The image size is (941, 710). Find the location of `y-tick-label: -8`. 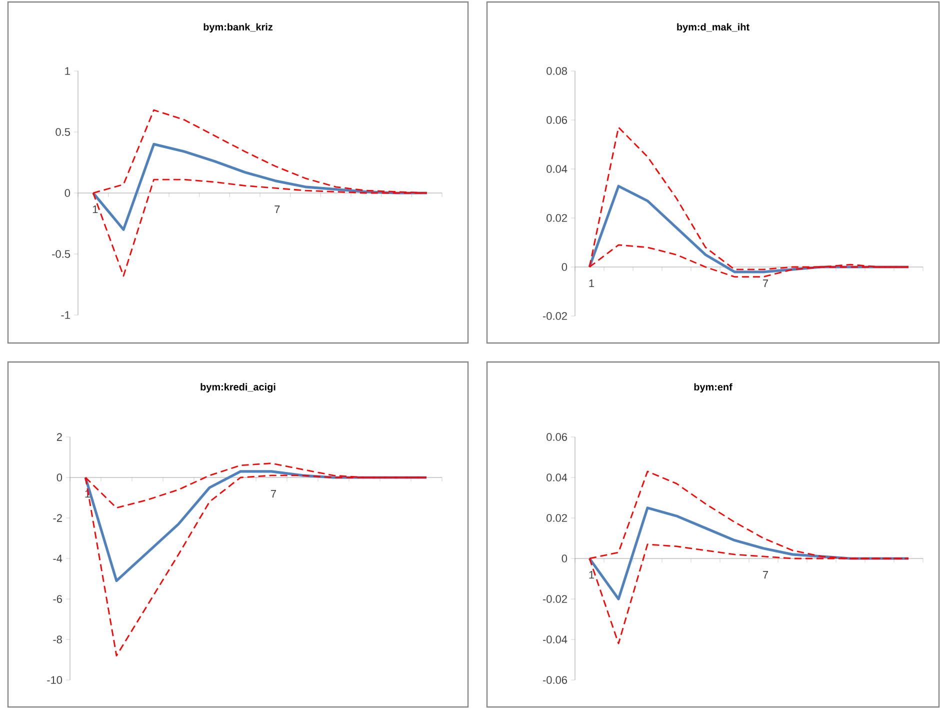

y-tick-label: -8 is located at coordinates (57, 640).